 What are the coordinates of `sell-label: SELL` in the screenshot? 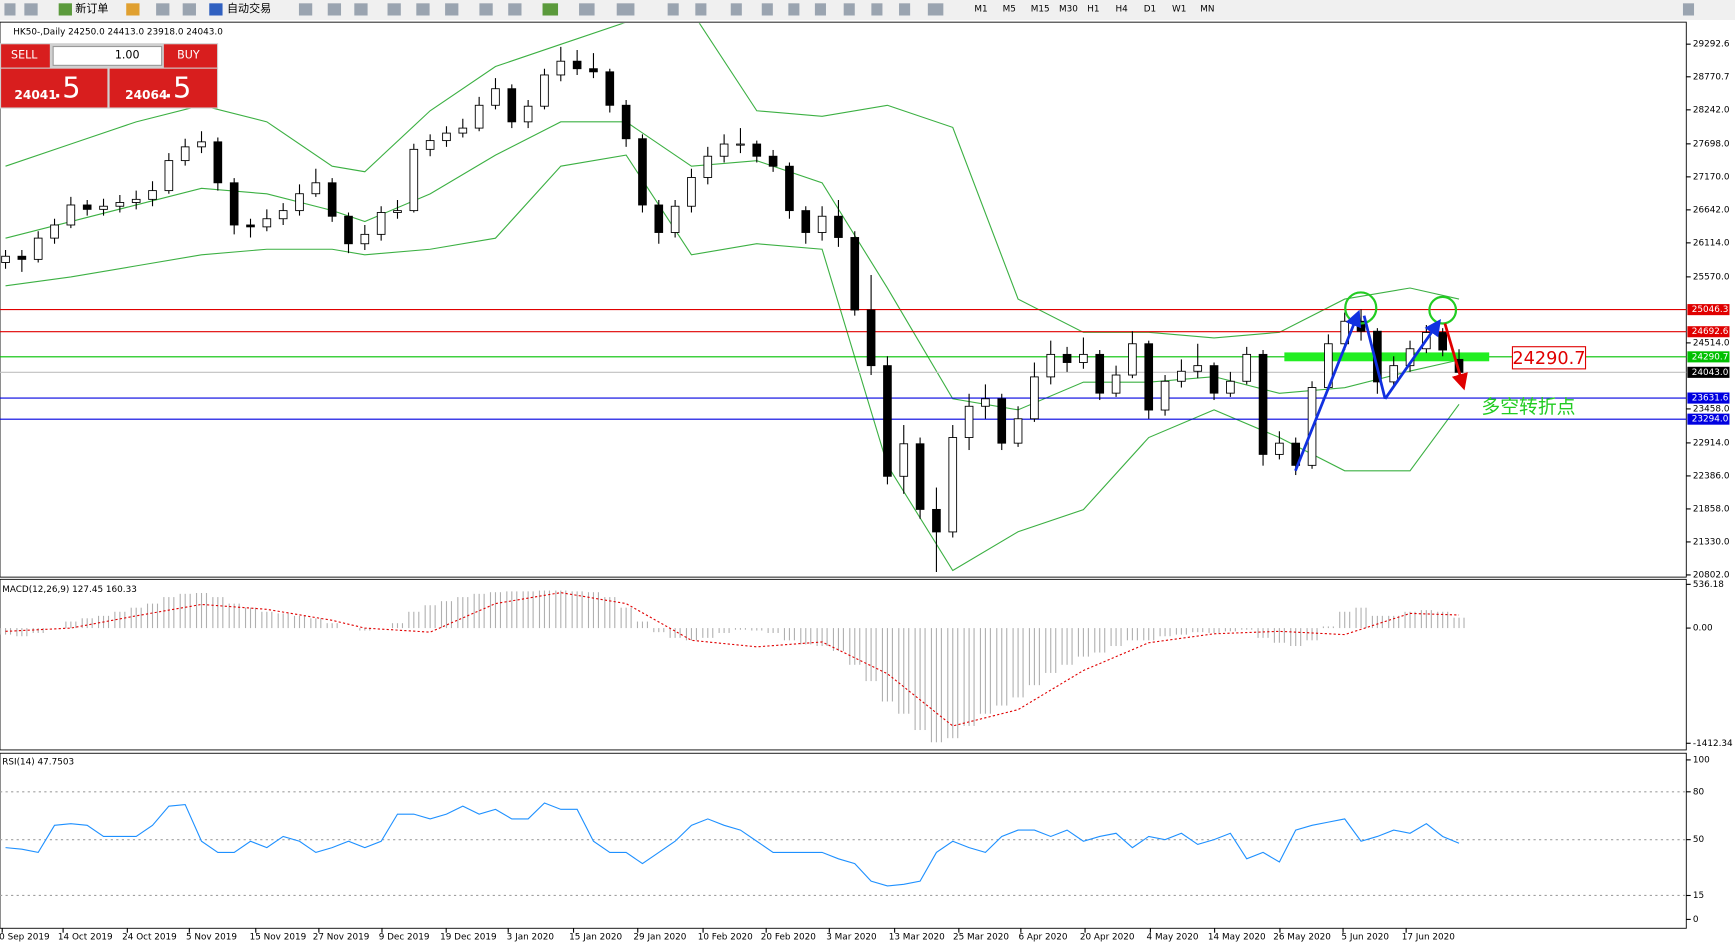 It's located at (24, 54).